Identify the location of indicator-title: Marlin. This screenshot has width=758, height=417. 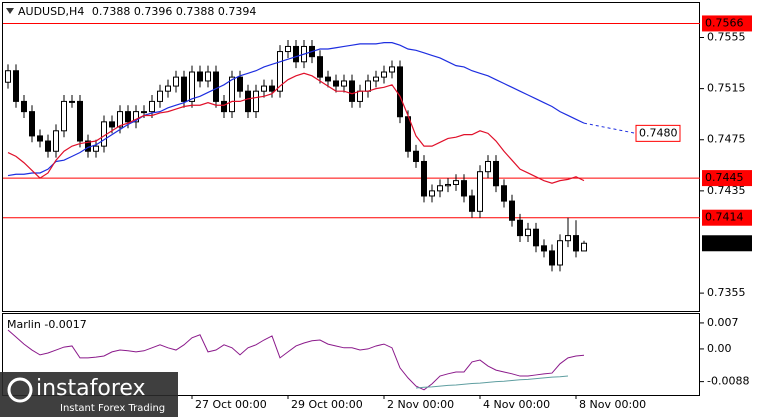
(24, 324).